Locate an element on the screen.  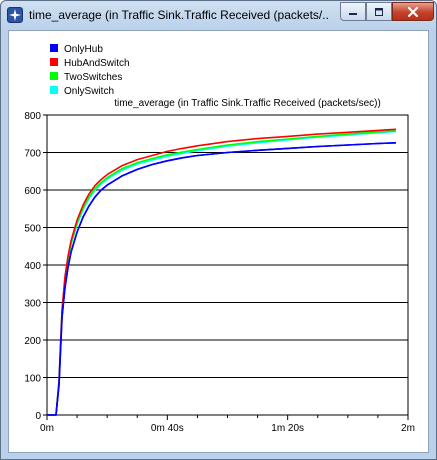
legend-label-TwoSwitches: TwoSwitches is located at coordinates (93, 77).